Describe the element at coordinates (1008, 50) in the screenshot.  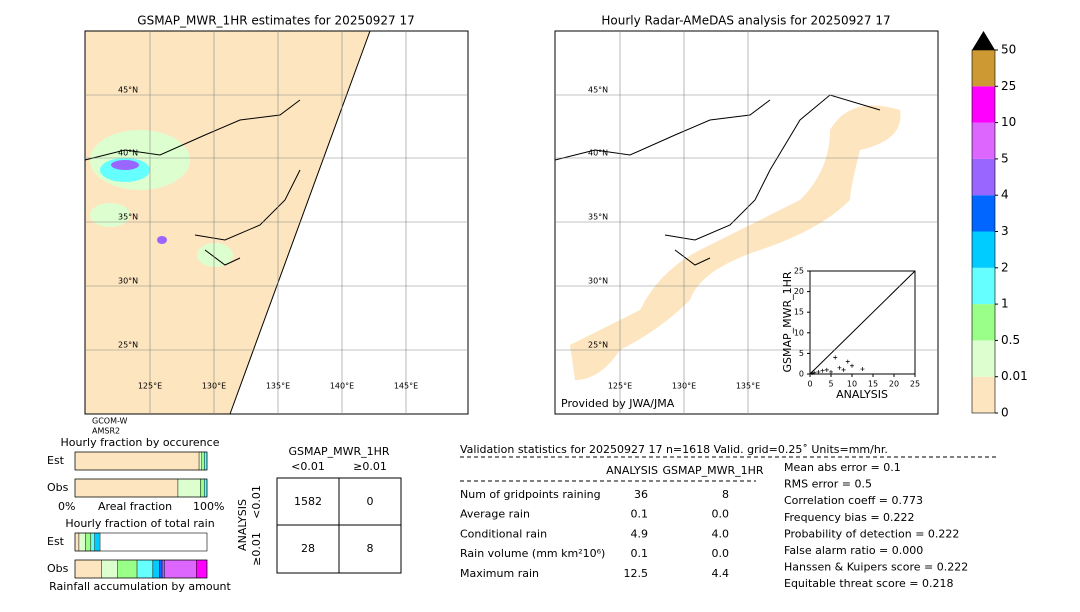
I see `colorbar-label: 50` at that location.